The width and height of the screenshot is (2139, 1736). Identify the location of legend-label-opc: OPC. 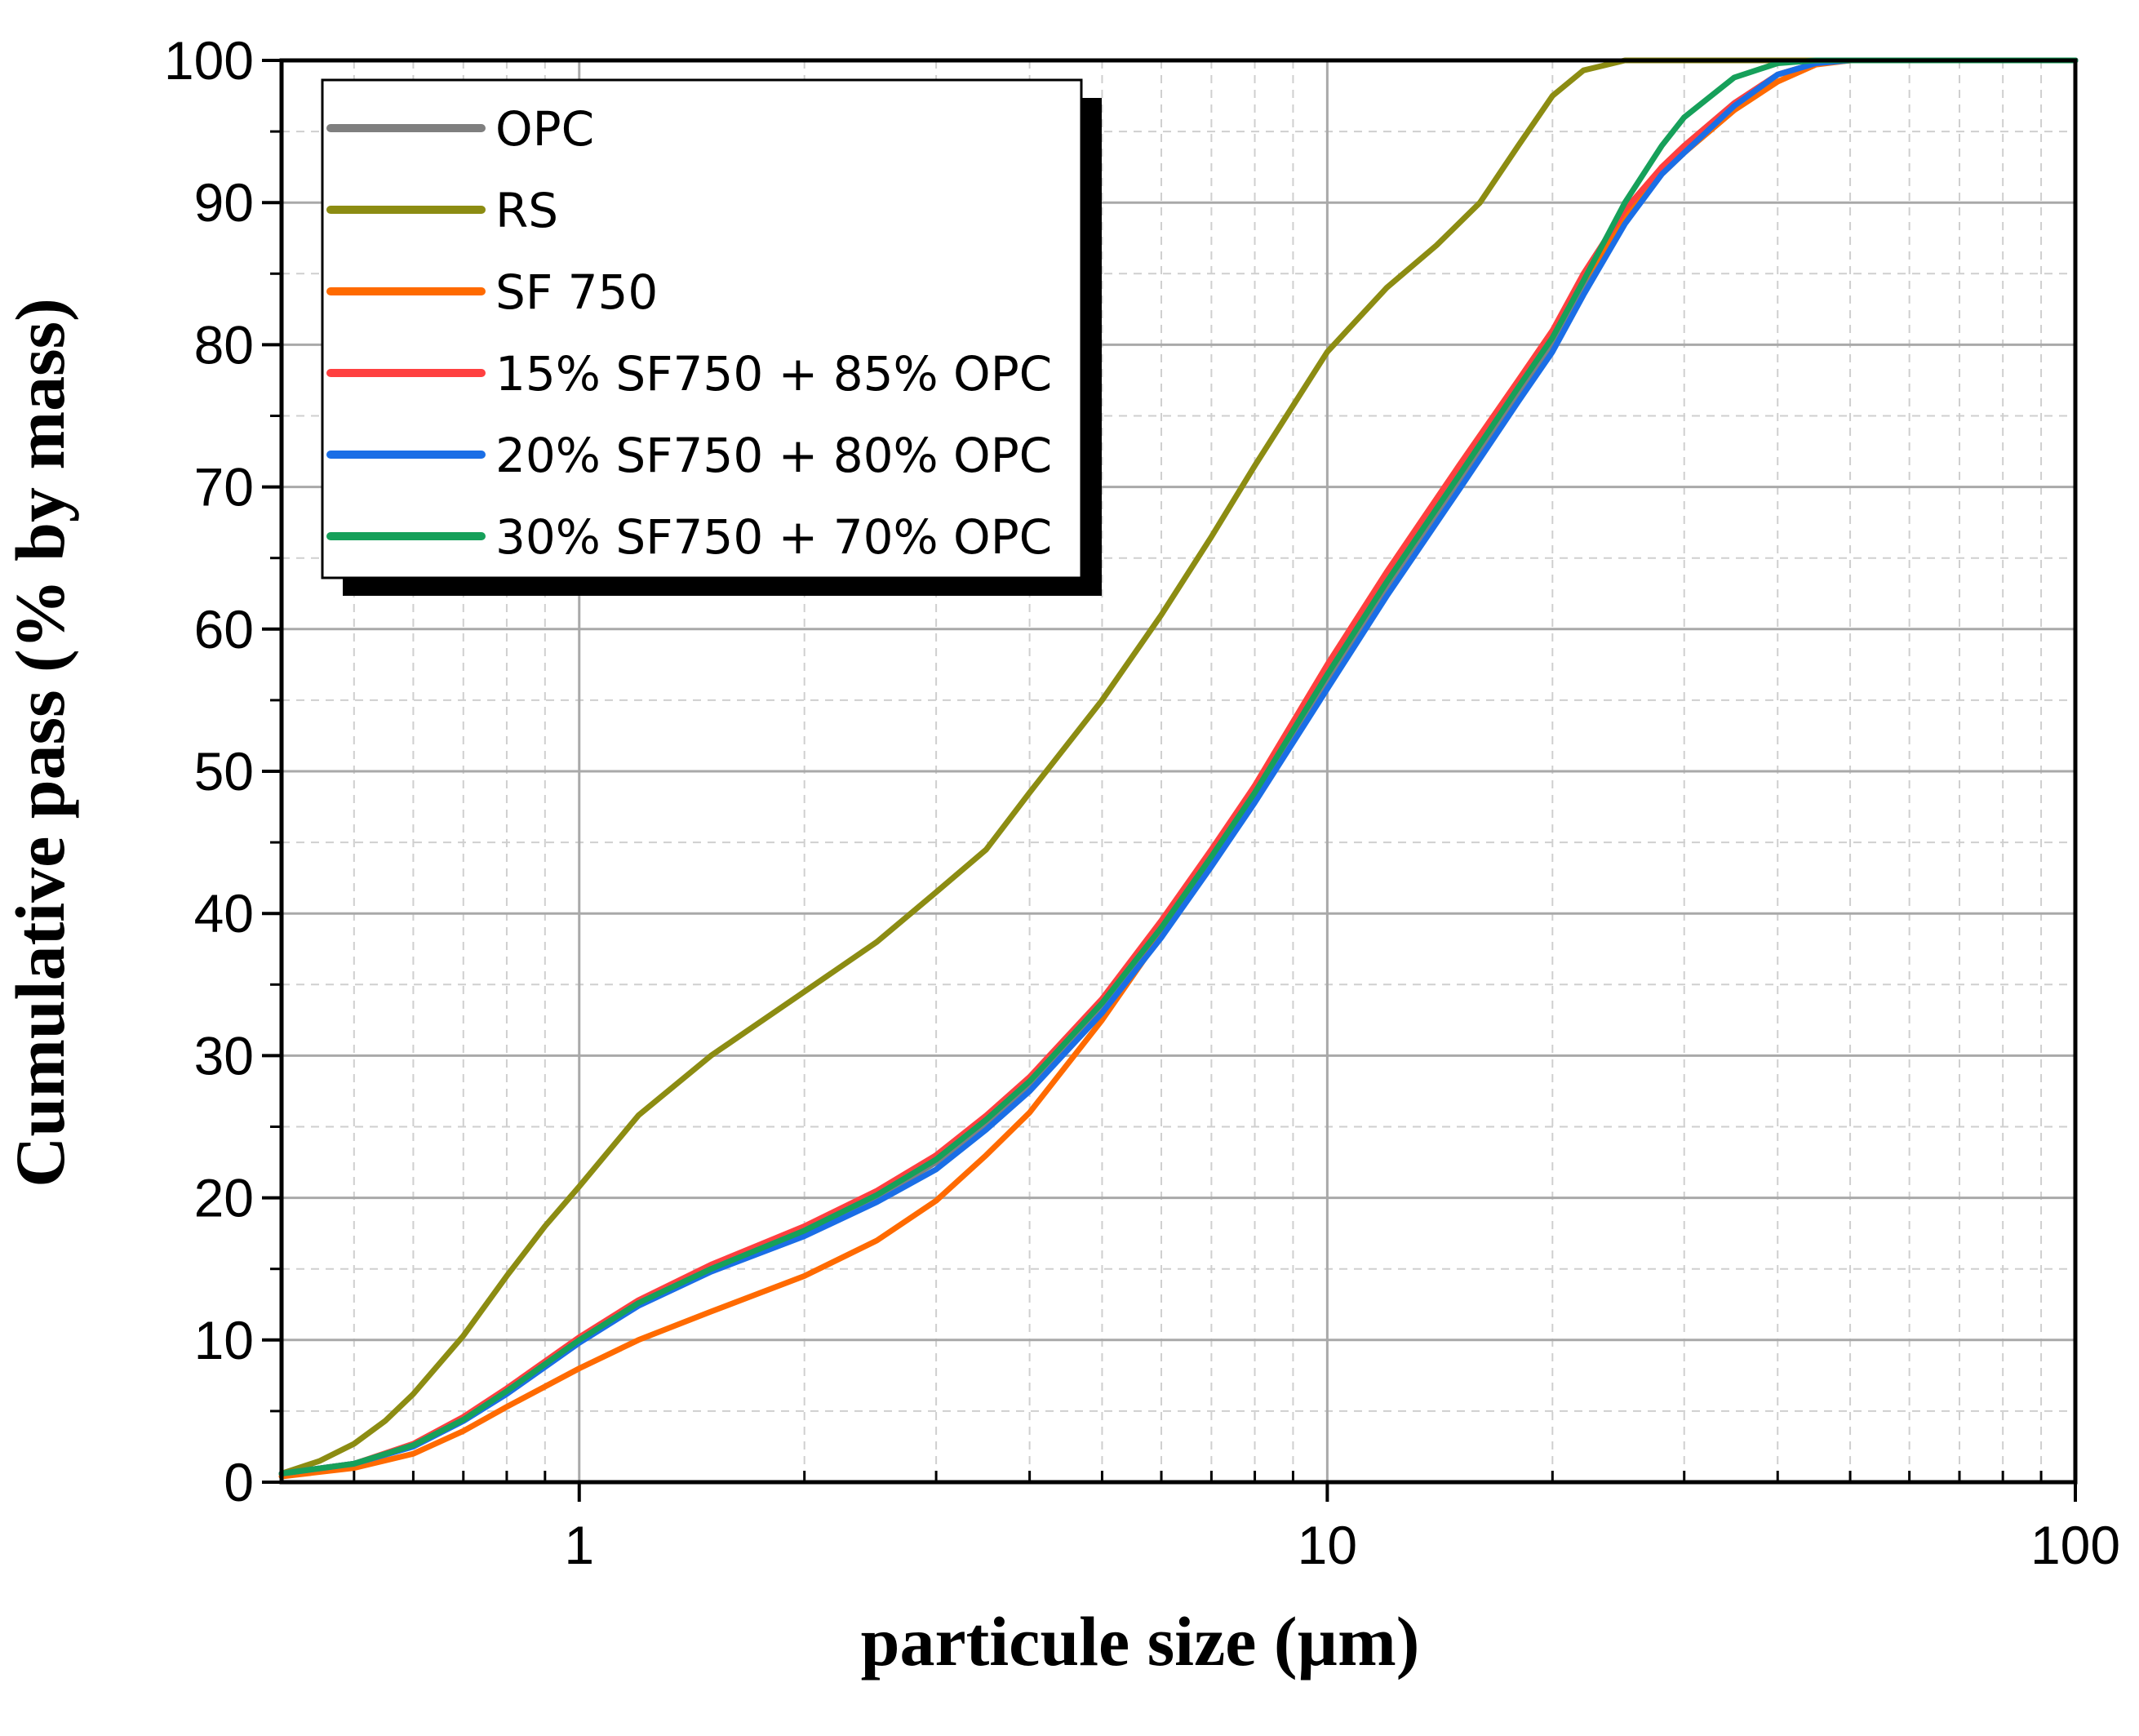
(544, 129).